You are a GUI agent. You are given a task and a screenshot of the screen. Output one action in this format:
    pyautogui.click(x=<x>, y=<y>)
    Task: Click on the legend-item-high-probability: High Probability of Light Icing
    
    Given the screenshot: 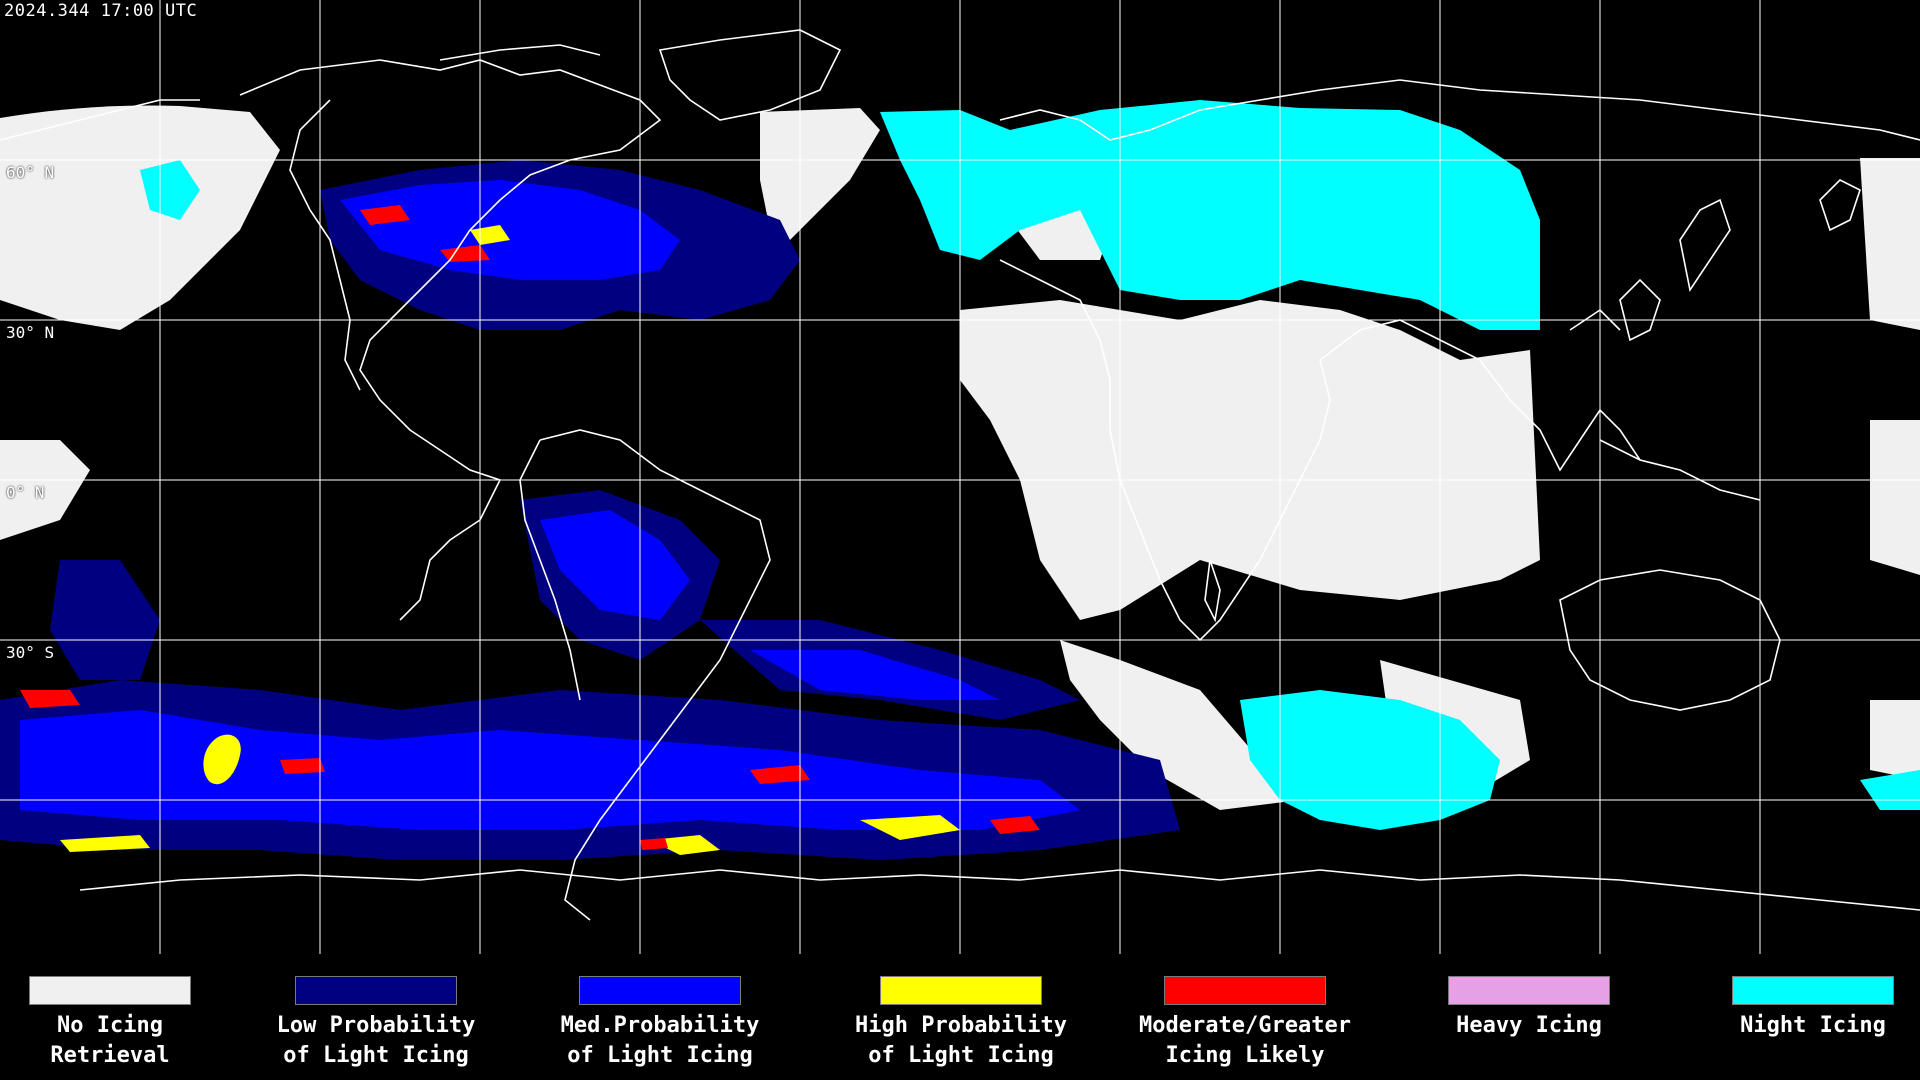 What is the action you would take?
    pyautogui.click(x=961, y=1023)
    